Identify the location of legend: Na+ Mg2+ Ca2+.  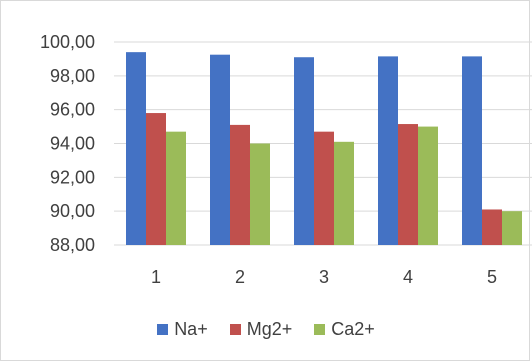
(266, 329).